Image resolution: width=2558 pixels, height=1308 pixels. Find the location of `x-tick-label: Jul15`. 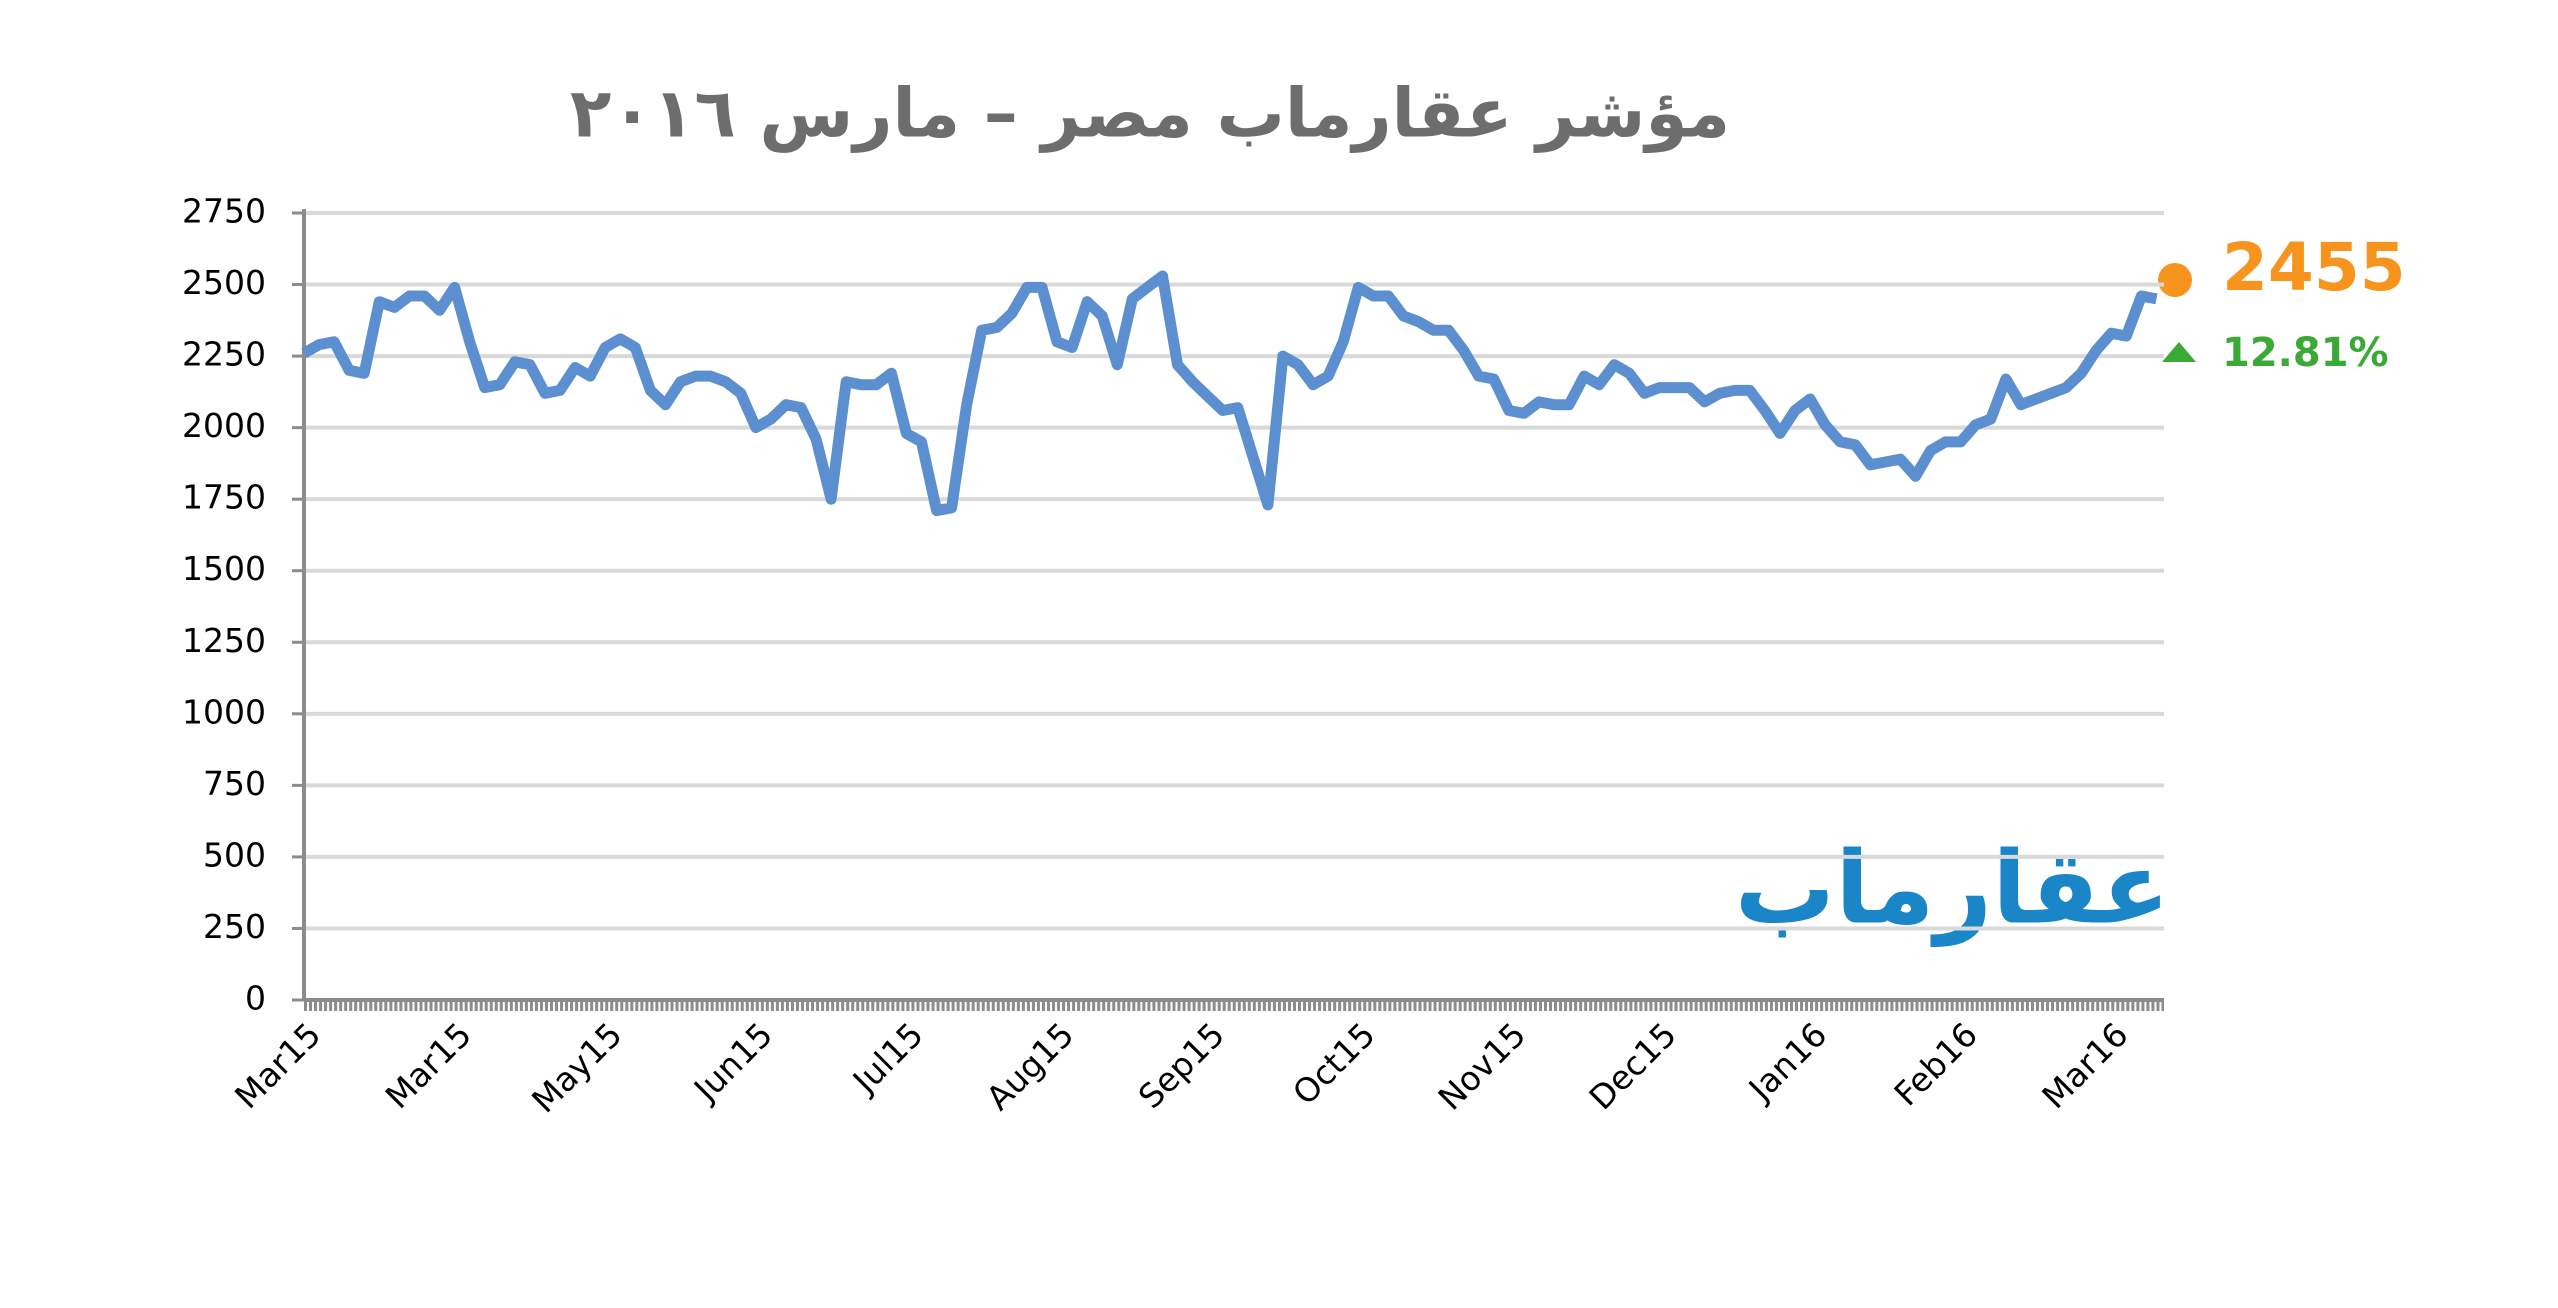

x-tick-label: Jul15 is located at coordinates (887, 1058).